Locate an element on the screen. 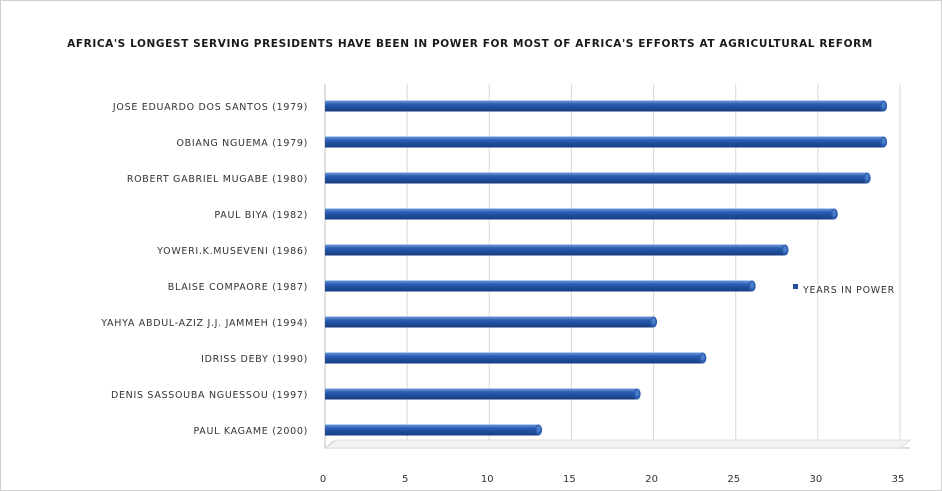 This screenshot has width=942, height=491. category-label: Obiang Nguema (1979) is located at coordinates (242, 143).